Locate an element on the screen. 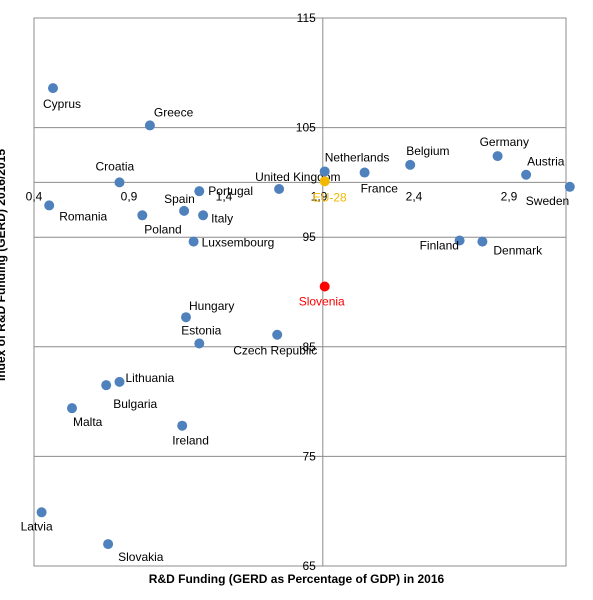 This screenshot has height=600, width=593. y-axis-title-wrap: Index of R&D Funding (GERD) 2016/2015 is located at coordinates (12, 265).